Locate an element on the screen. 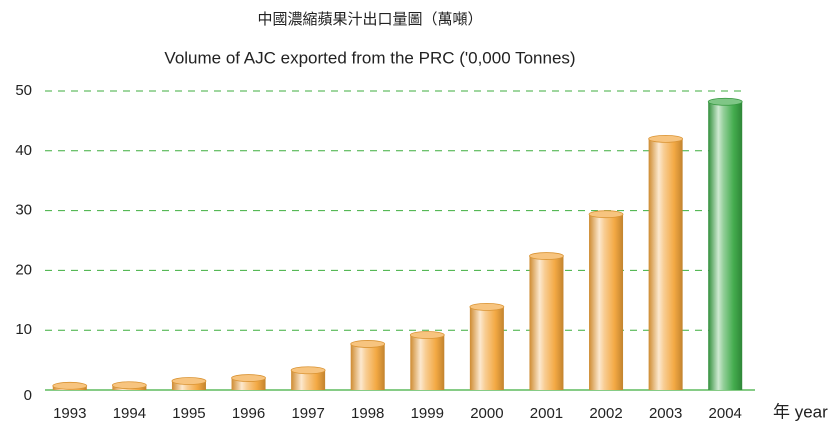  chart-title: 中國濃縮蘋果汁出口量圖（萬噸） is located at coordinates (369, 19).